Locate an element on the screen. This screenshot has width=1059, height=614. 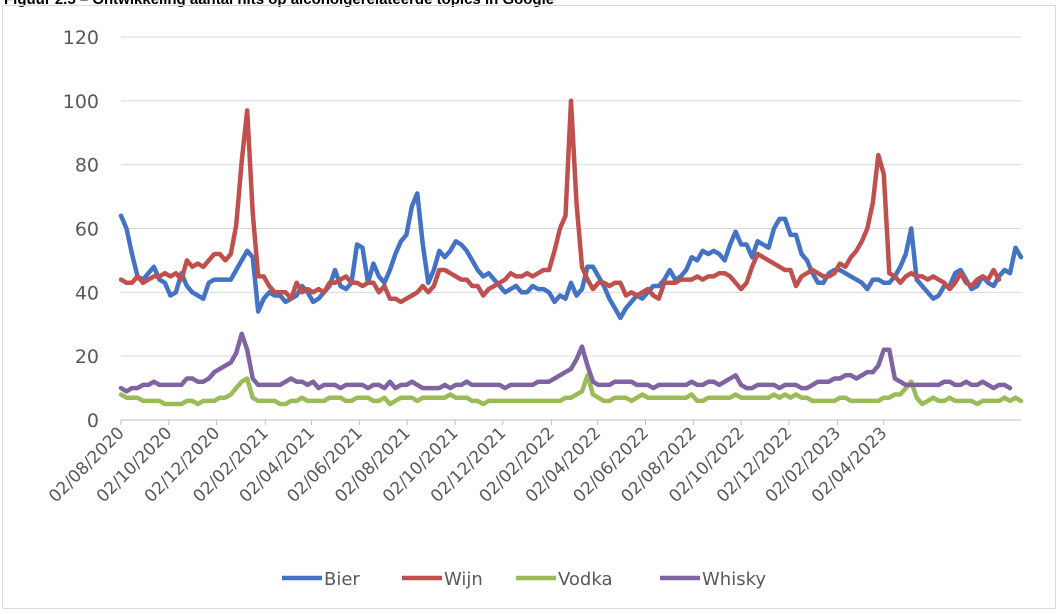
y-tick-label: 80 is located at coordinates (87, 166).